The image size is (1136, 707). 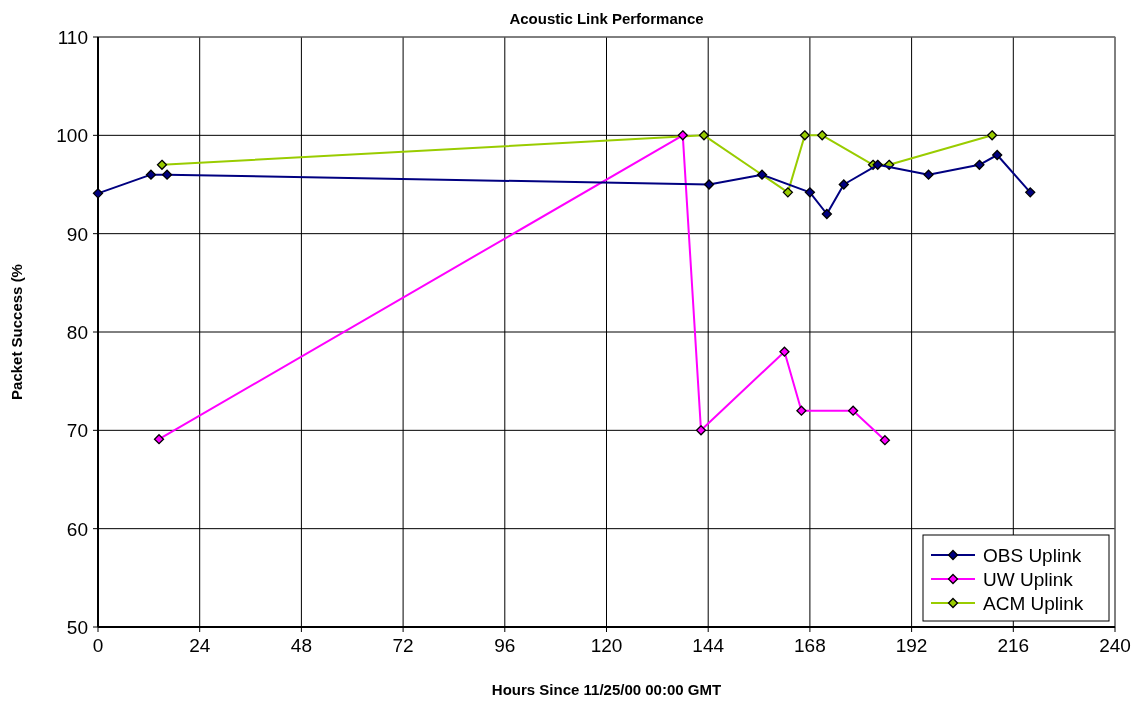 What do you see at coordinates (77, 627) in the screenshot?
I see `y-tick-label: 50` at bounding box center [77, 627].